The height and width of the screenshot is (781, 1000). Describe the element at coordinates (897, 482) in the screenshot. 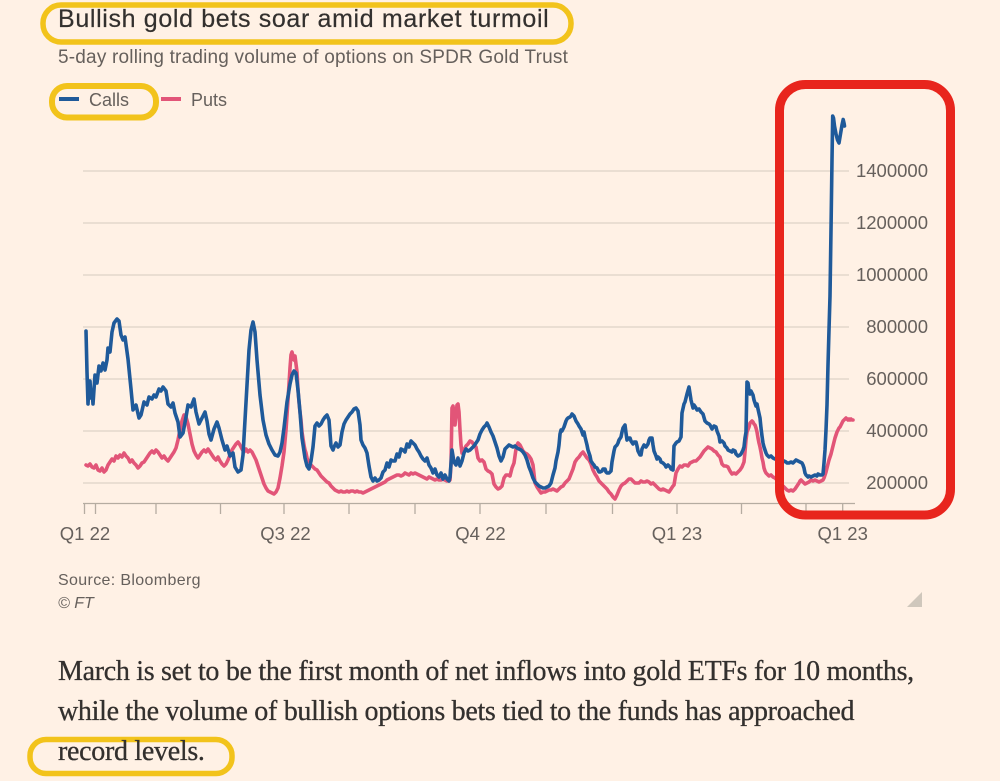

I see `svg-text: 200000` at that location.